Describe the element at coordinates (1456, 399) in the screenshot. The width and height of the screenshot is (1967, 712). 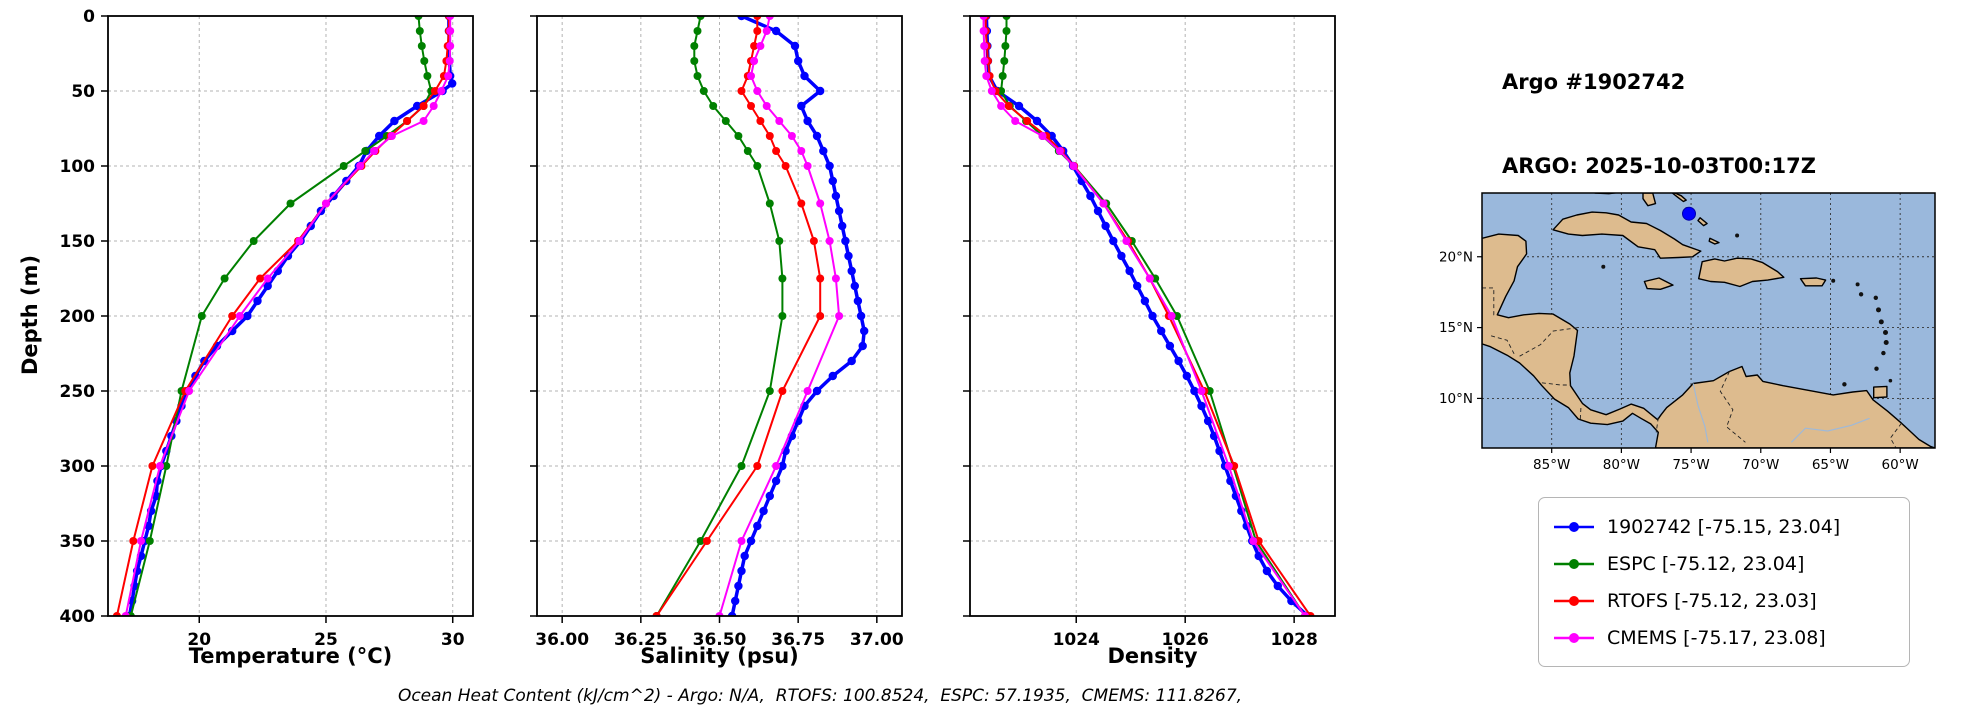
I see `map-lat-tick-label: 10°N` at that location.